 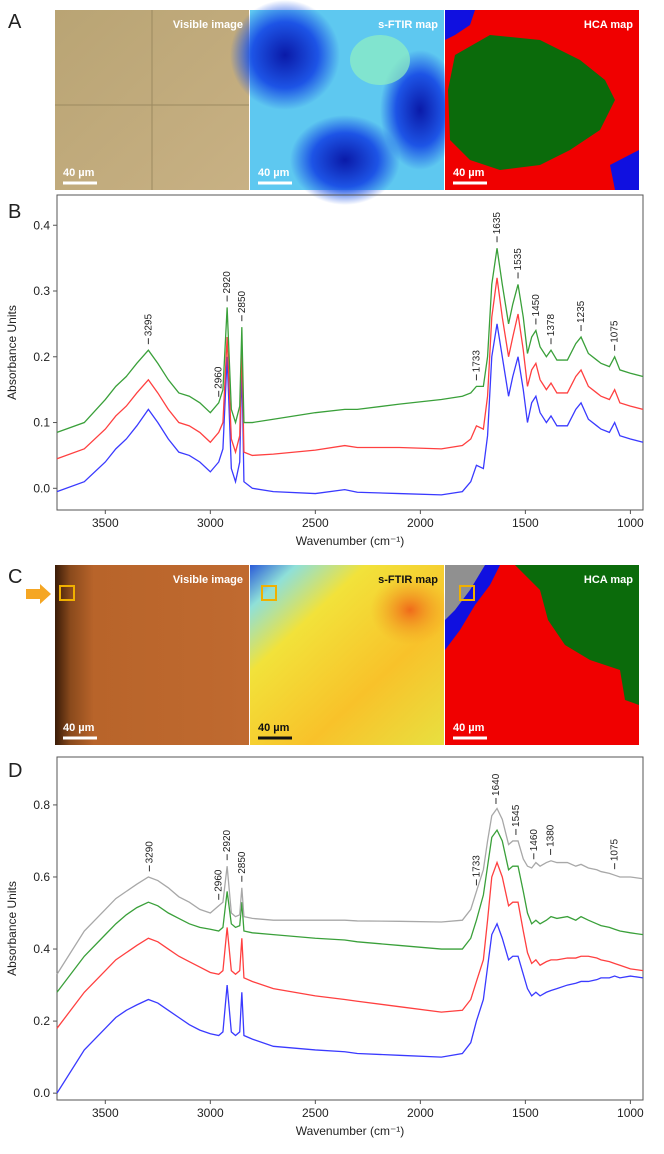 I want to click on peak-label: 1235, so click(x=581, y=311).